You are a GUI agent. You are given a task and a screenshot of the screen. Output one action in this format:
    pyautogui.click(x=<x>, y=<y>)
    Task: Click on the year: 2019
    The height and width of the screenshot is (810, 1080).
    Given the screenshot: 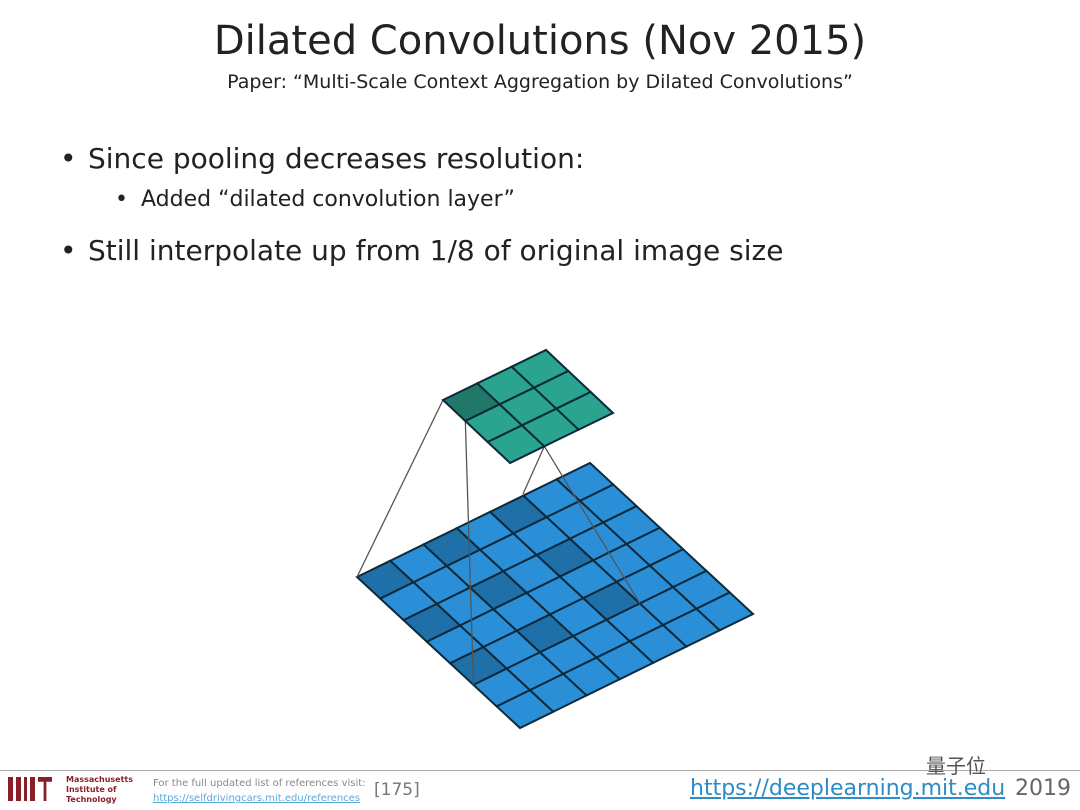 What is the action you would take?
    pyautogui.click(x=1043, y=788)
    